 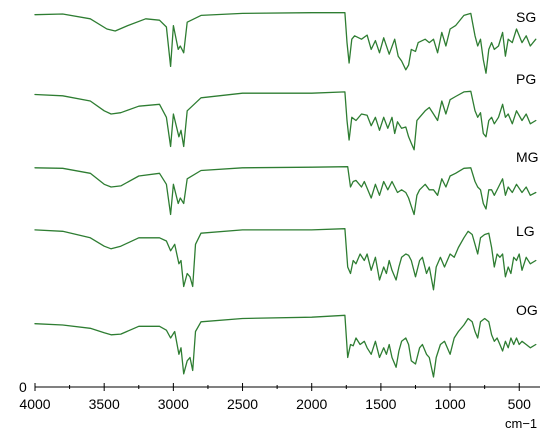 I want to click on spectrum-line-pg, so click(x=285, y=120).